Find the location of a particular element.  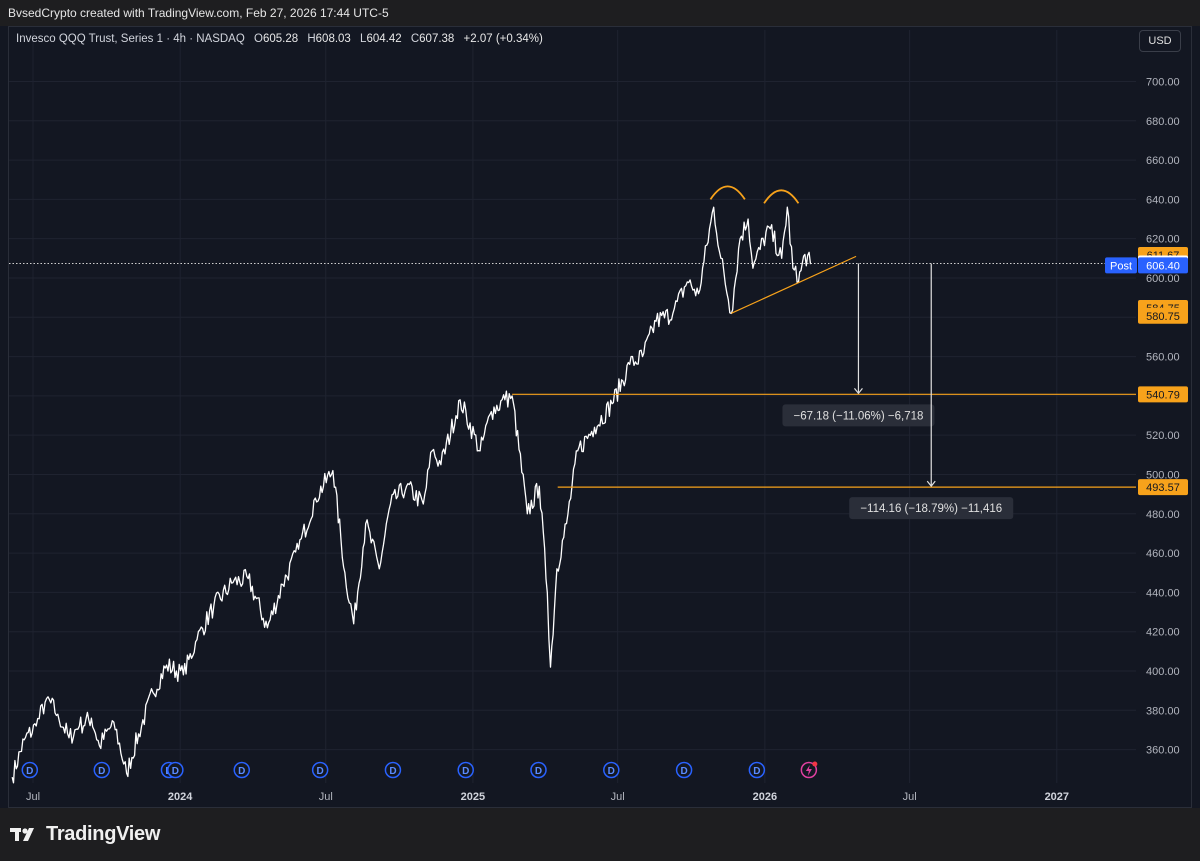

tradingview-logo-text: TradingView is located at coordinates (103, 834).